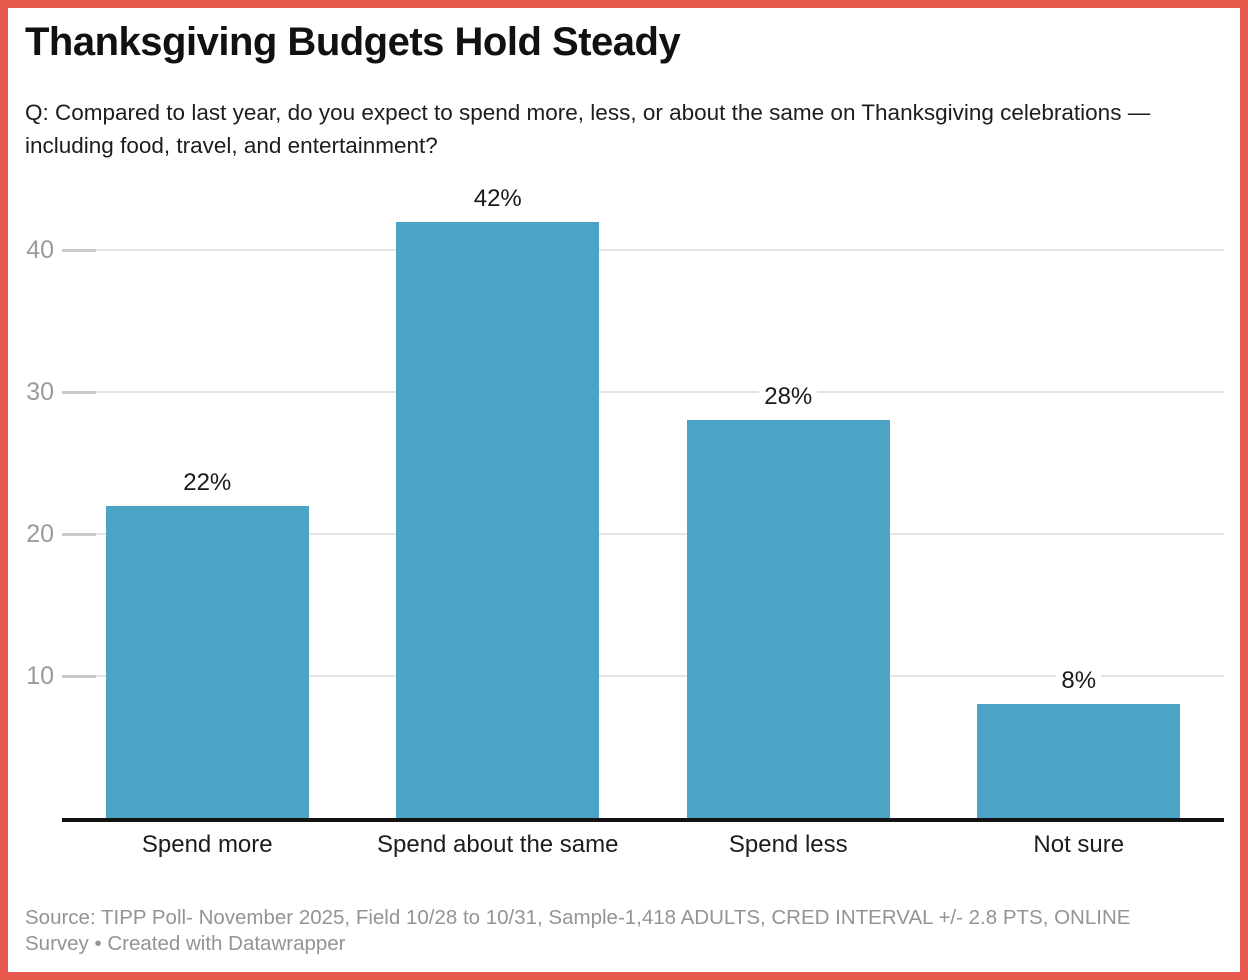 The image size is (1248, 980). What do you see at coordinates (1079, 844) in the screenshot?
I see `x-axis-label-3: Not sure` at bounding box center [1079, 844].